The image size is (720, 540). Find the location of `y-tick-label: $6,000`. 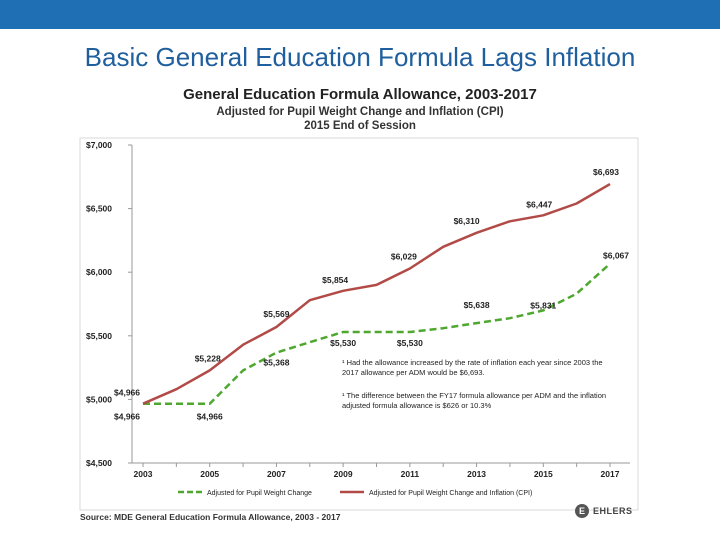

y-tick-label: $6,000 is located at coordinates (99, 272).